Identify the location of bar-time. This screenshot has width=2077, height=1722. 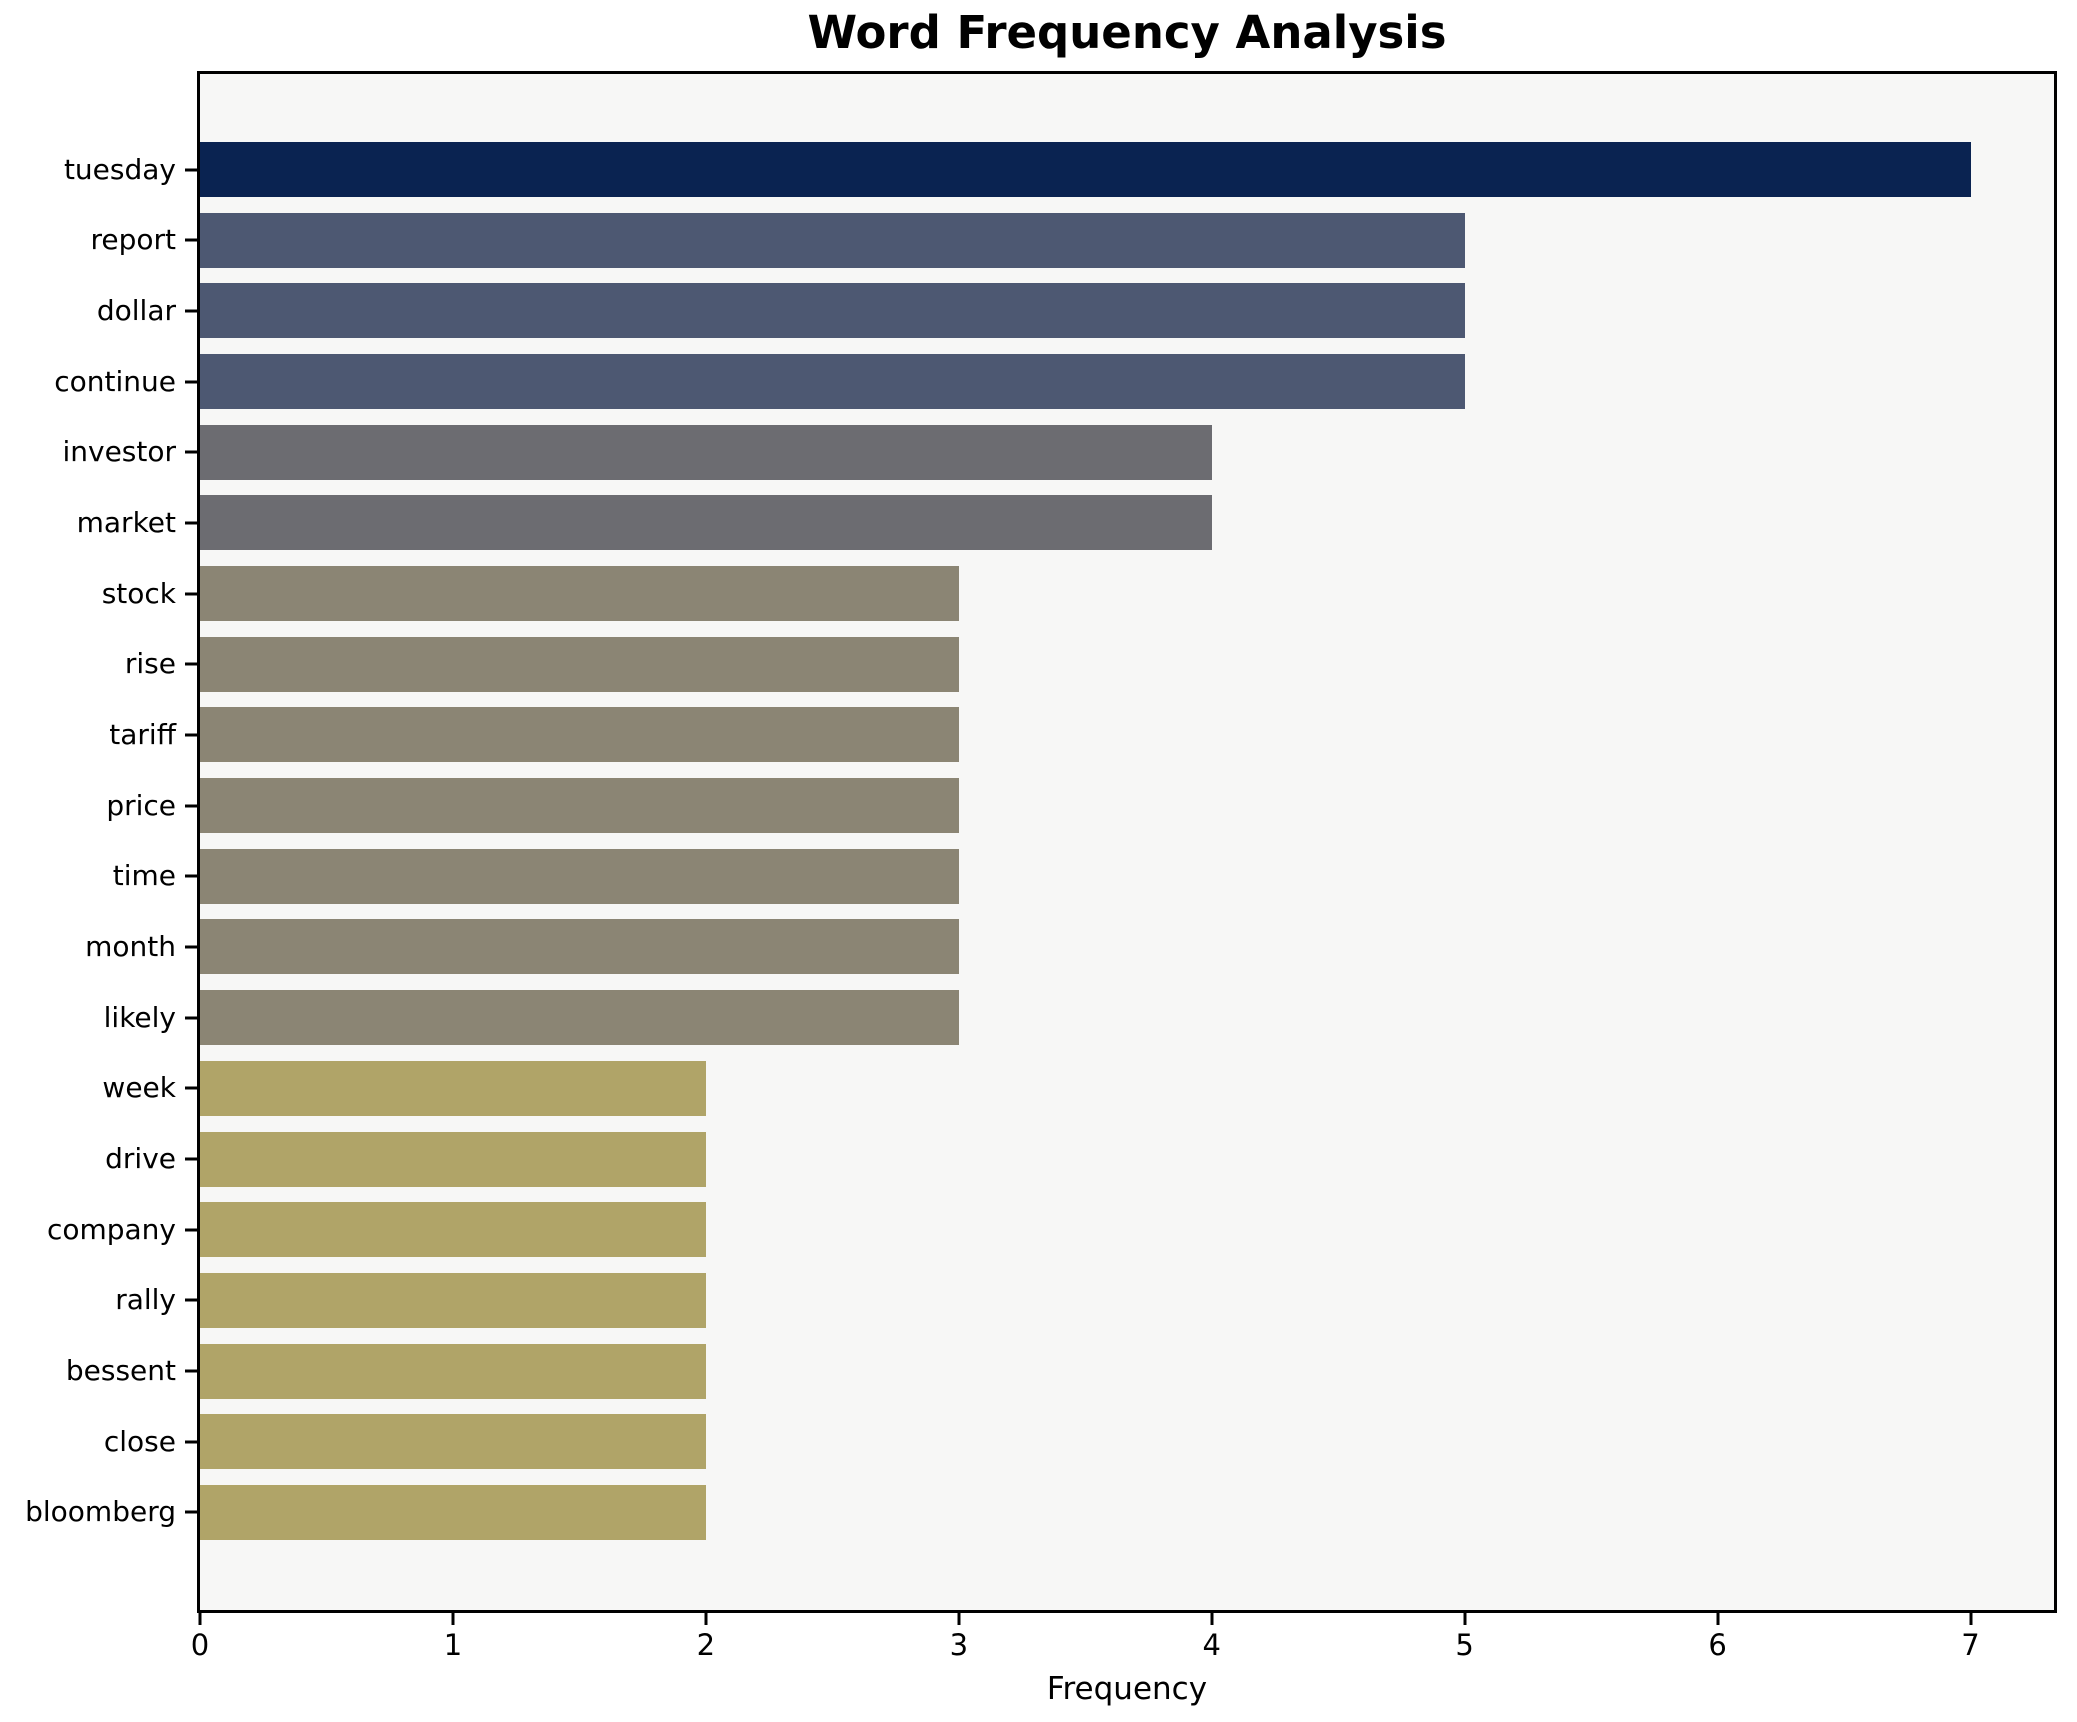
(579, 876).